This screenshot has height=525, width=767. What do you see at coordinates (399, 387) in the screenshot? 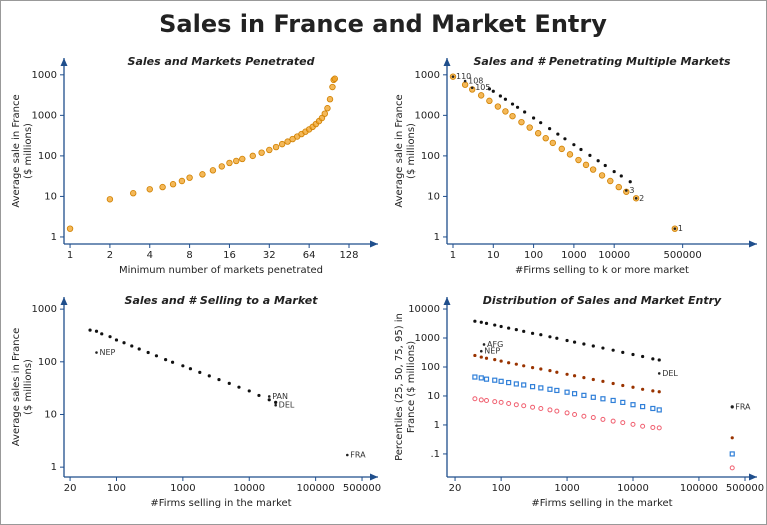
I see `y-axis-title: Percentiles (25, 50, 75, 95) in` at bounding box center [399, 387].